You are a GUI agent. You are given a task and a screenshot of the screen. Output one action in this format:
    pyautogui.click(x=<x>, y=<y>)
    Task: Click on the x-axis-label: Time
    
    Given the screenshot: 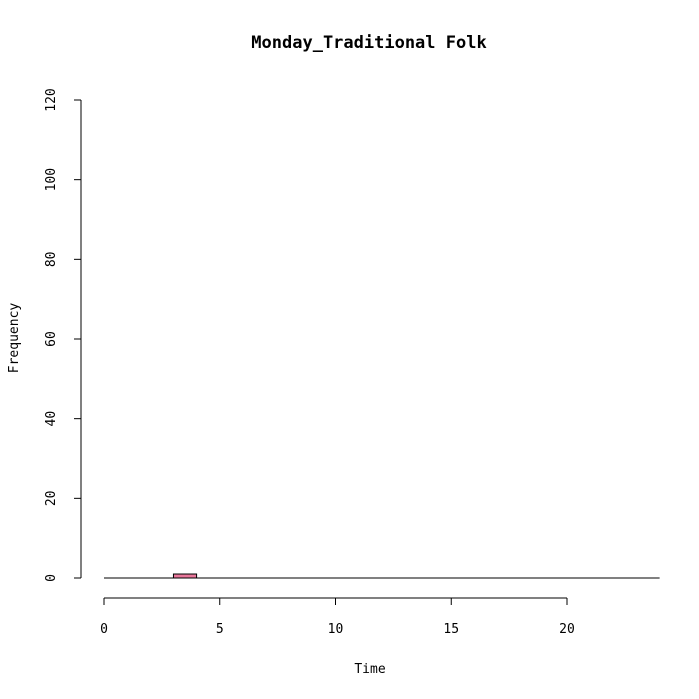 What is the action you would take?
    pyautogui.click(x=369, y=669)
    